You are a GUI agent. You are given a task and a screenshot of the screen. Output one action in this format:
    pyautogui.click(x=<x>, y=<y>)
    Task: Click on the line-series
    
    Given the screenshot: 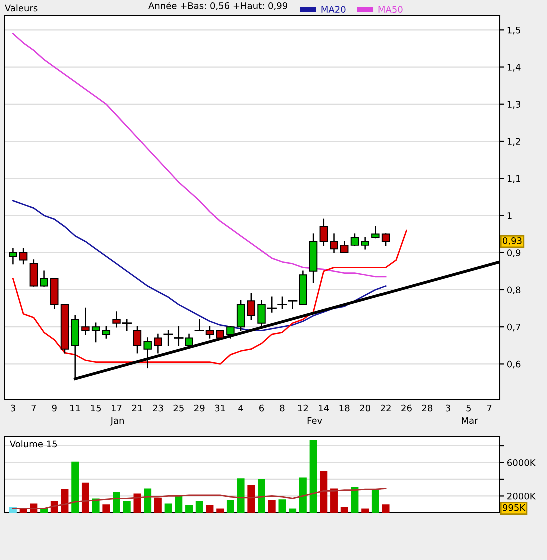 What is the action you would take?
    pyautogui.click(x=199, y=499)
    